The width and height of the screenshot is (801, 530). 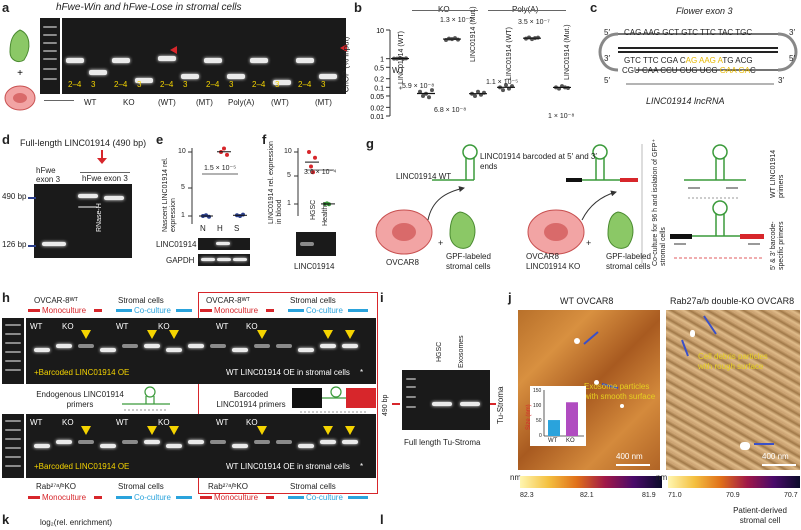 I want to click on panel-h-barcoded-primers: Barcoded LINC01914 primers, so click(x=251, y=399).